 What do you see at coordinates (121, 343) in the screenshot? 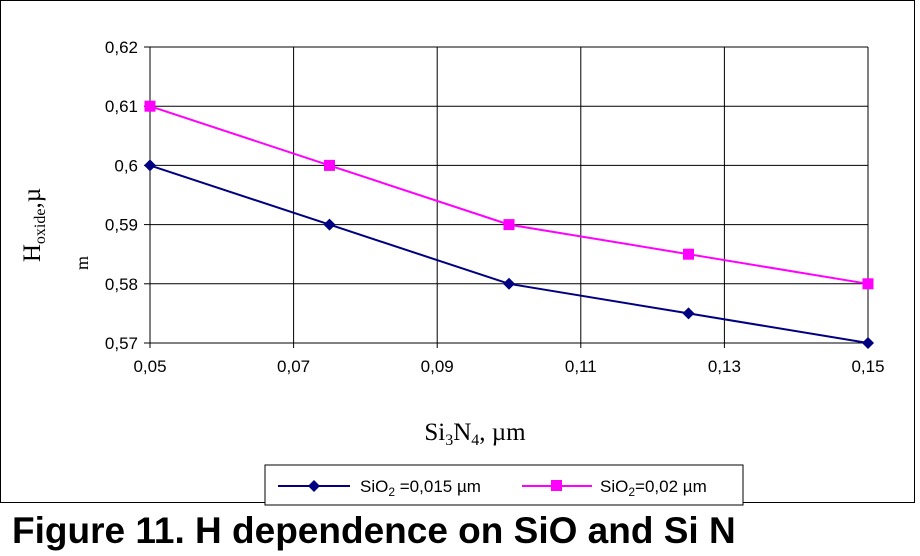
I see `y-tick-label: 0,57` at bounding box center [121, 343].